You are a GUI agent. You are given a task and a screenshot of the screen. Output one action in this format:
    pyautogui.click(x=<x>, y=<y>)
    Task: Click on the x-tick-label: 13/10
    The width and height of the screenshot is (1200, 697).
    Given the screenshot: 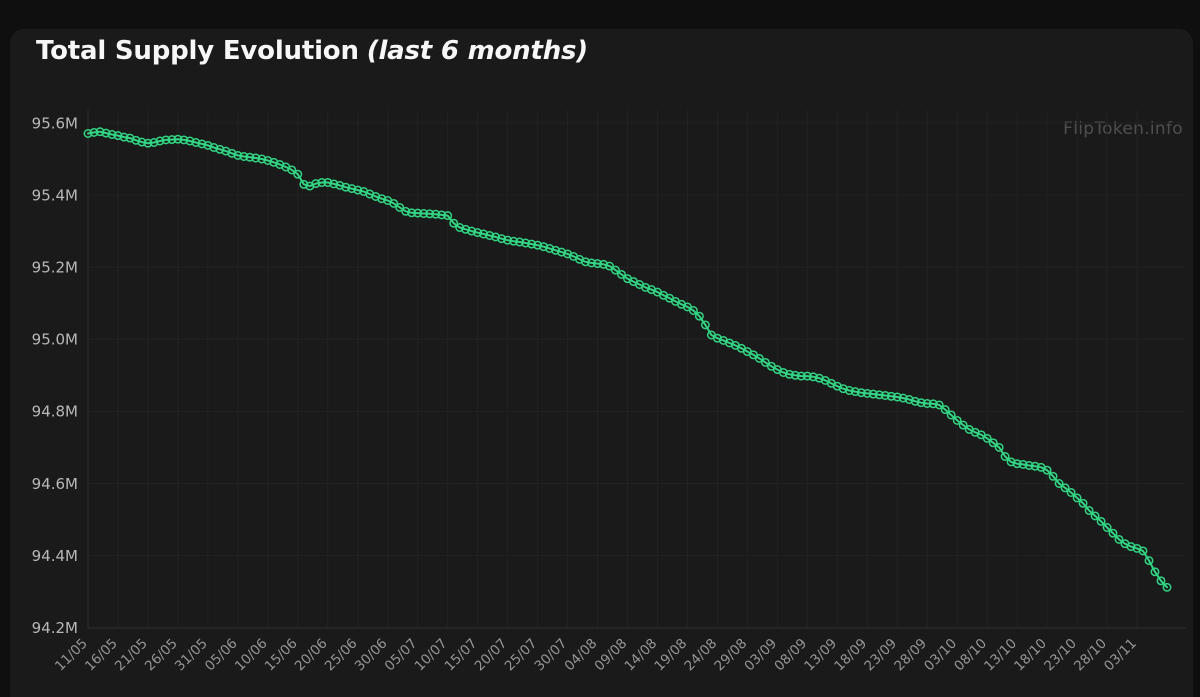 What is the action you would take?
    pyautogui.click(x=1000, y=655)
    